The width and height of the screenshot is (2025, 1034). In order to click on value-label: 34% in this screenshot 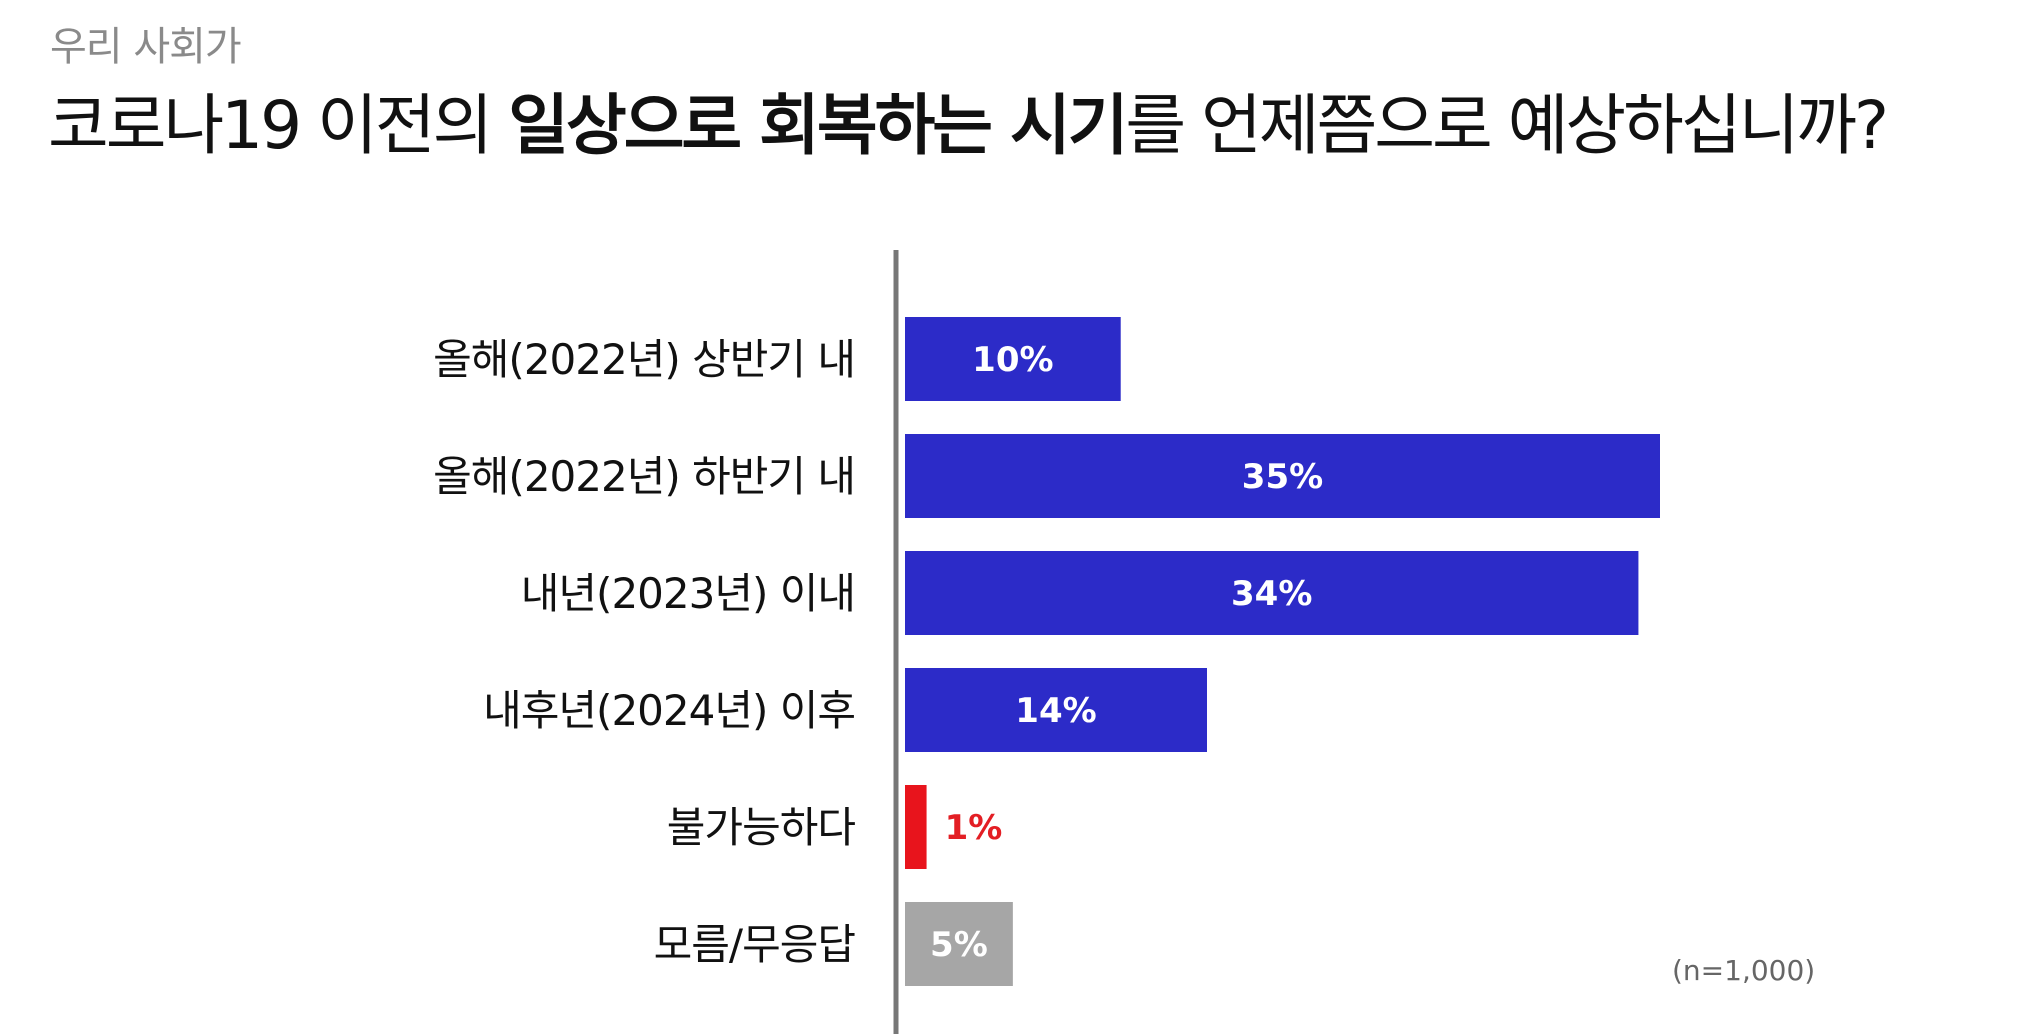, I will do `click(1271, 594)`.